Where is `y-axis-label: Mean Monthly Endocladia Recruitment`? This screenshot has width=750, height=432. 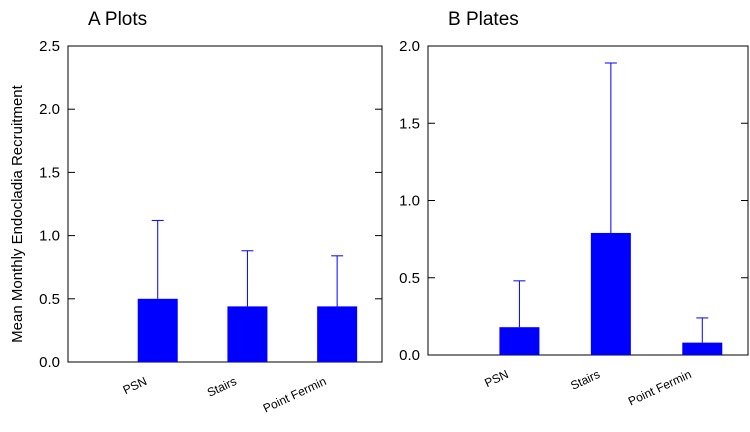
y-axis-label: Mean Monthly Endocladia Recruitment is located at coordinates (17, 213).